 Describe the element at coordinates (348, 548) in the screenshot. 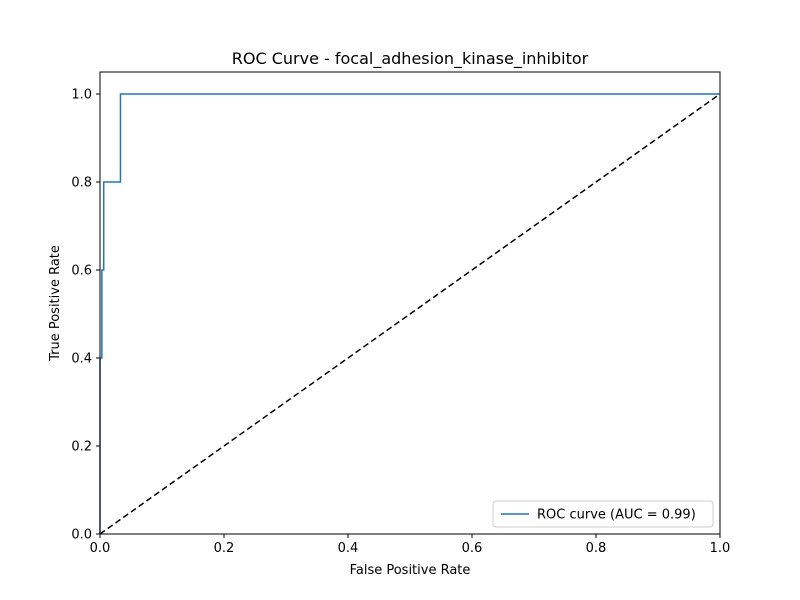

I see `x-tick-label: 0.4` at that location.